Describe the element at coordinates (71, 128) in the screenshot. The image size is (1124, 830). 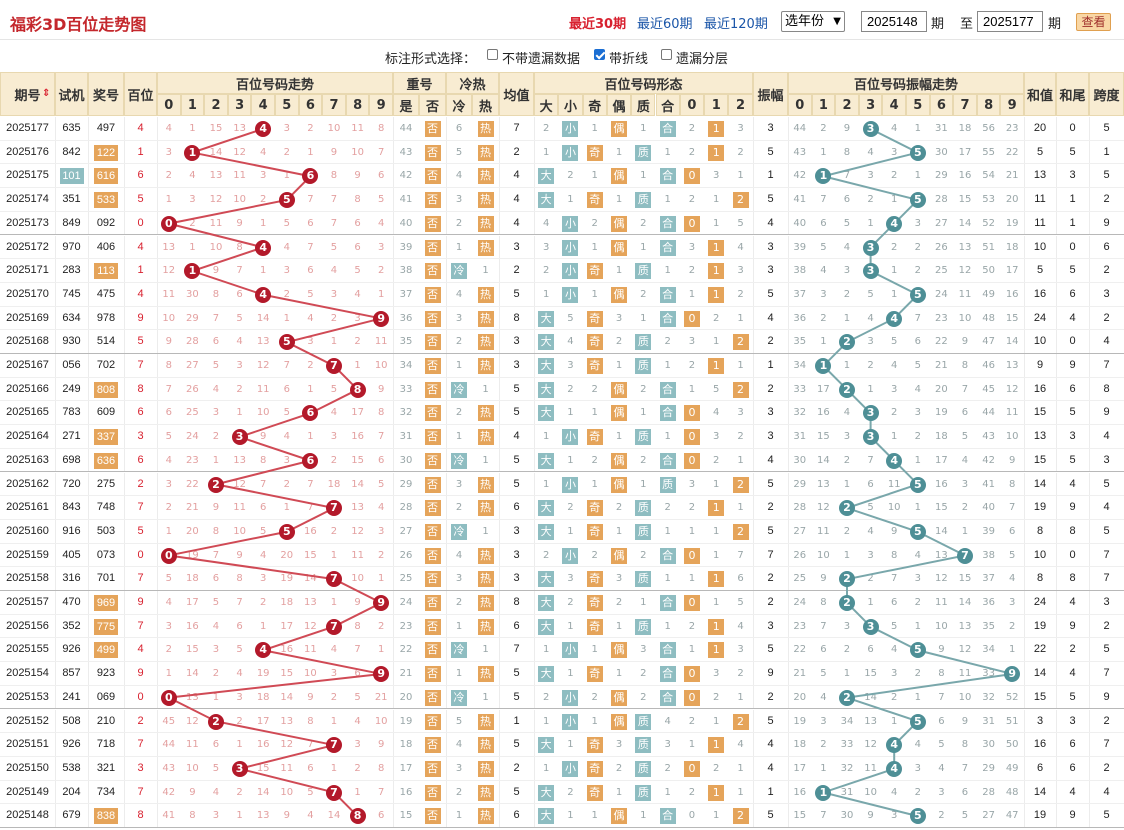
I see `test-cell: 635` at that location.